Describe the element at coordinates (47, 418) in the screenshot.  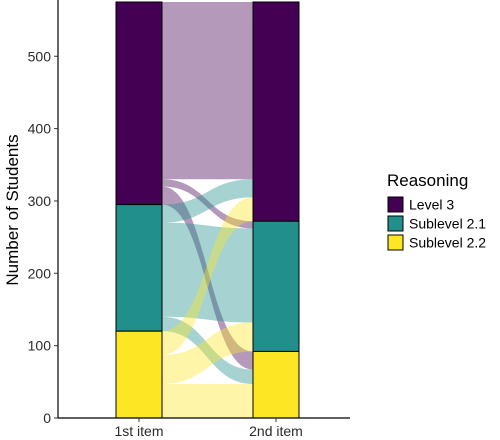
I see `y-tick-label: 0` at that location.